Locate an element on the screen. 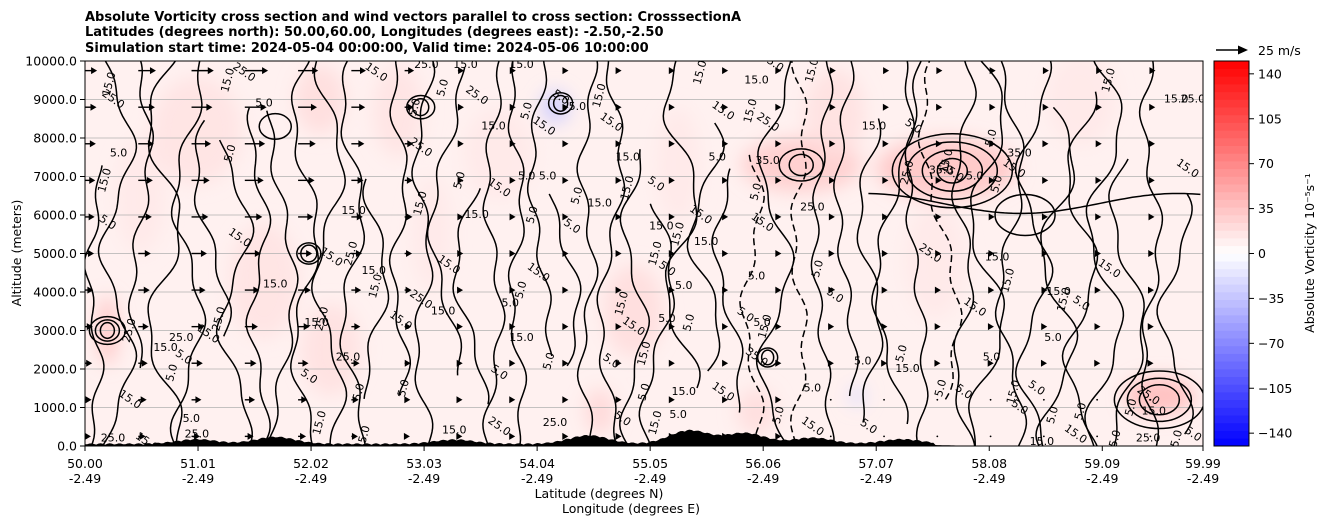  x-tick-label-lat: 56.06 is located at coordinates (763, 463).